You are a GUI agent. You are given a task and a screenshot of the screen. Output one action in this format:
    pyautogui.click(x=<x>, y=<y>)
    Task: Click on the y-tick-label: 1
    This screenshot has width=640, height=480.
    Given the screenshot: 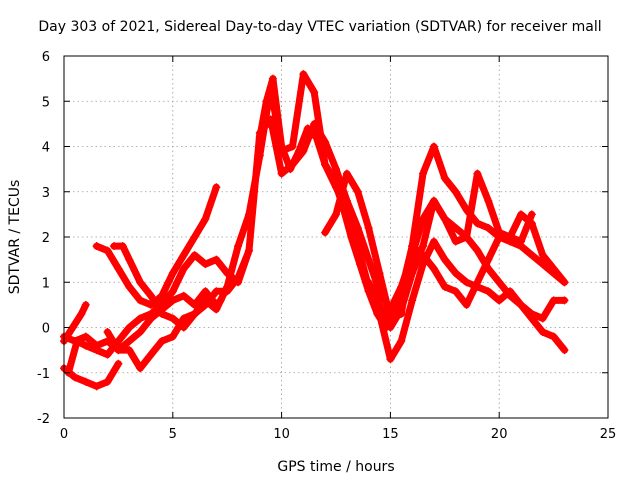 What is the action you would take?
    pyautogui.click(x=46, y=283)
    